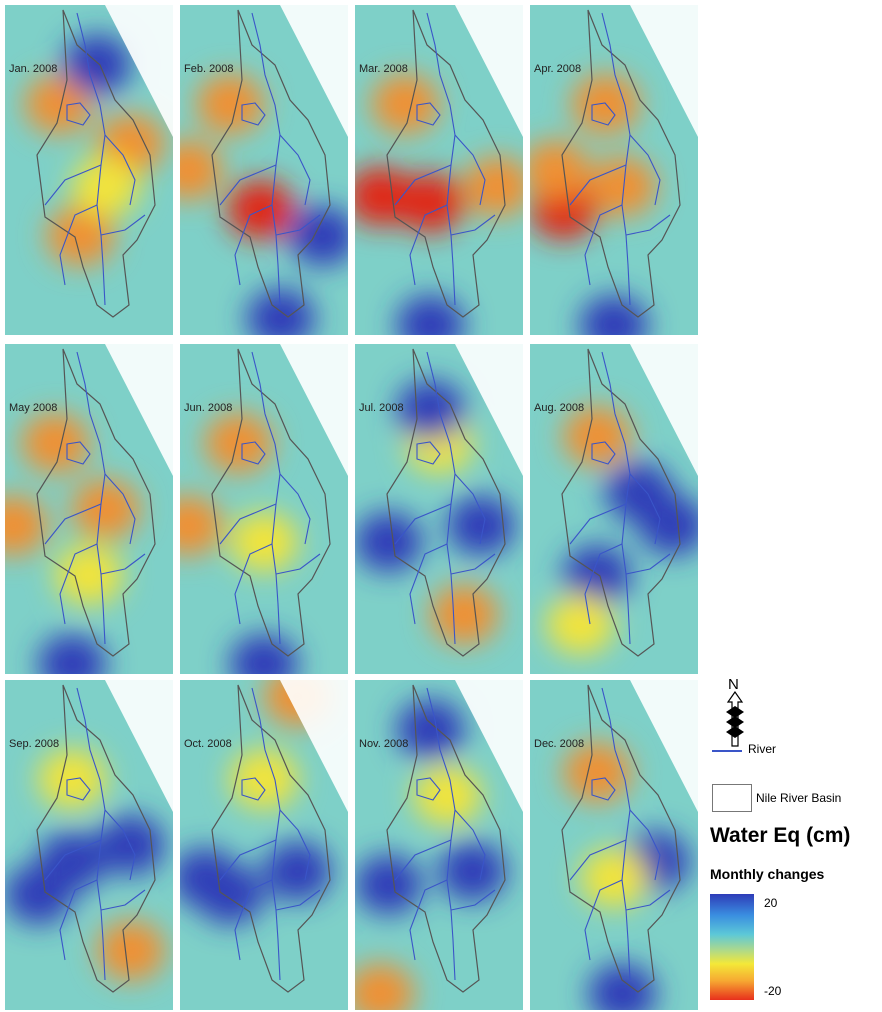 Image resolution: width=882 pixels, height=1012 pixels. Describe the element at coordinates (773, 991) in the screenshot. I see `color-scale-min: -20` at that location.